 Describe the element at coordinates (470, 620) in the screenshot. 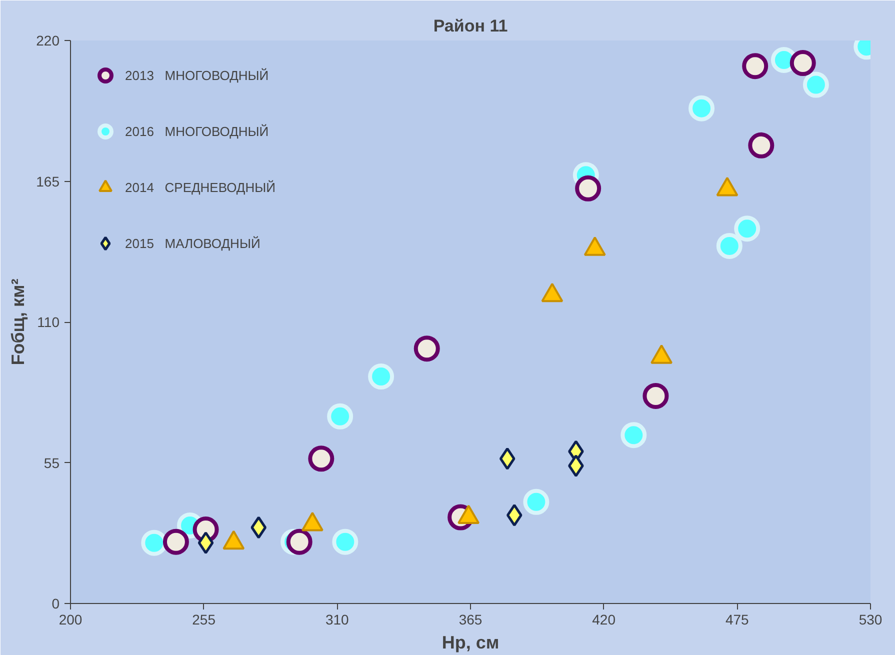

I see `x-tick-label: 365` at that location.